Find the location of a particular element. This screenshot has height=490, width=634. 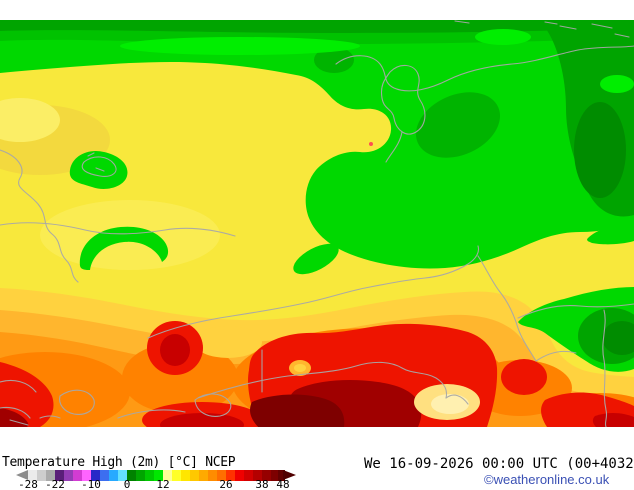

green-blob-island is located at coordinates (98, 169).